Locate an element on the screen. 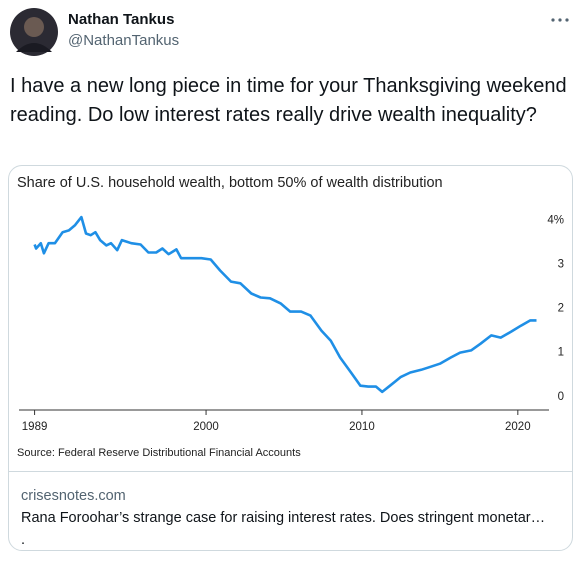  y-tick-label: 3 is located at coordinates (561, 264).